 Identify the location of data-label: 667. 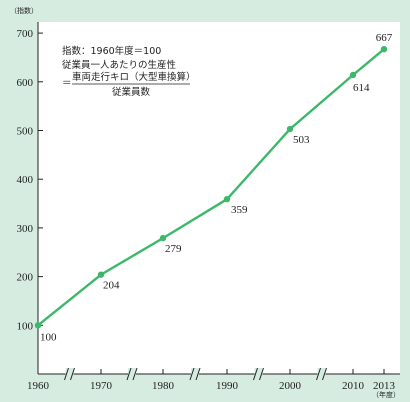
(384, 38).